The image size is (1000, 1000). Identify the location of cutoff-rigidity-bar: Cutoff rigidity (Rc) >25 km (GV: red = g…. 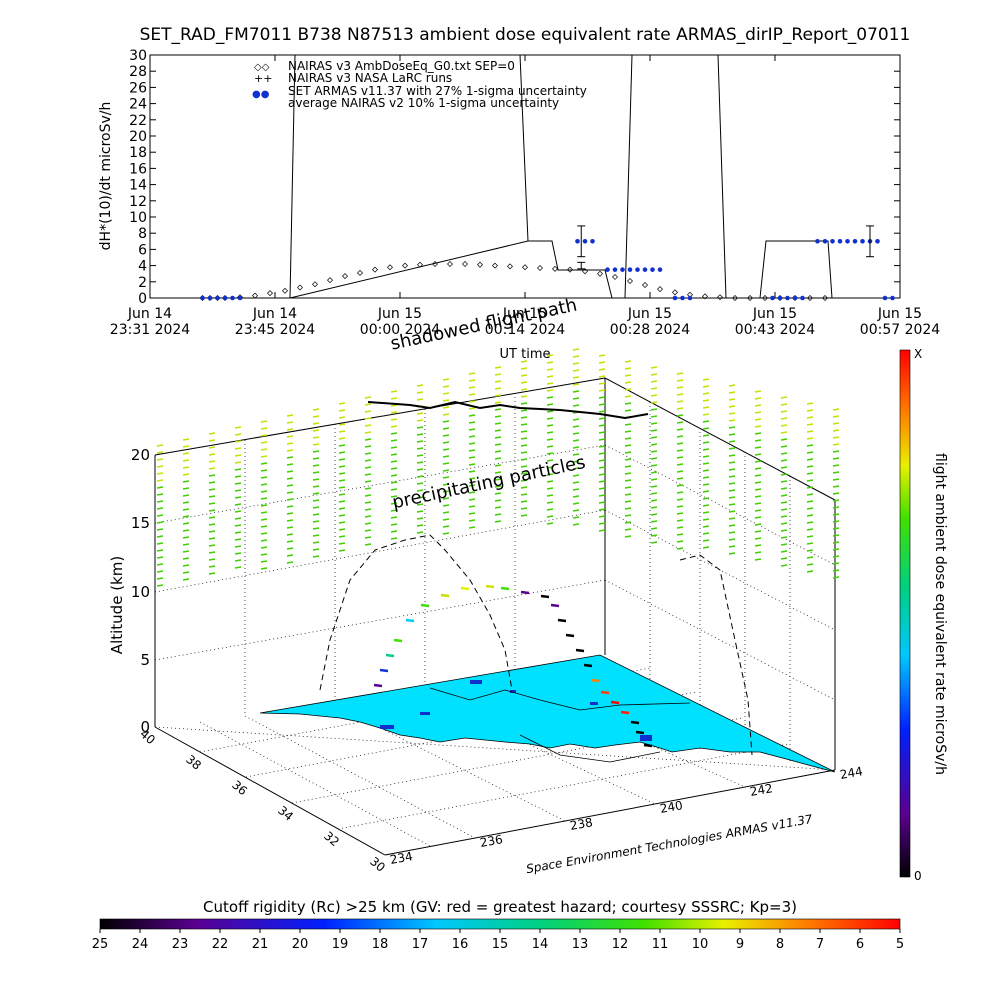
(498, 925).